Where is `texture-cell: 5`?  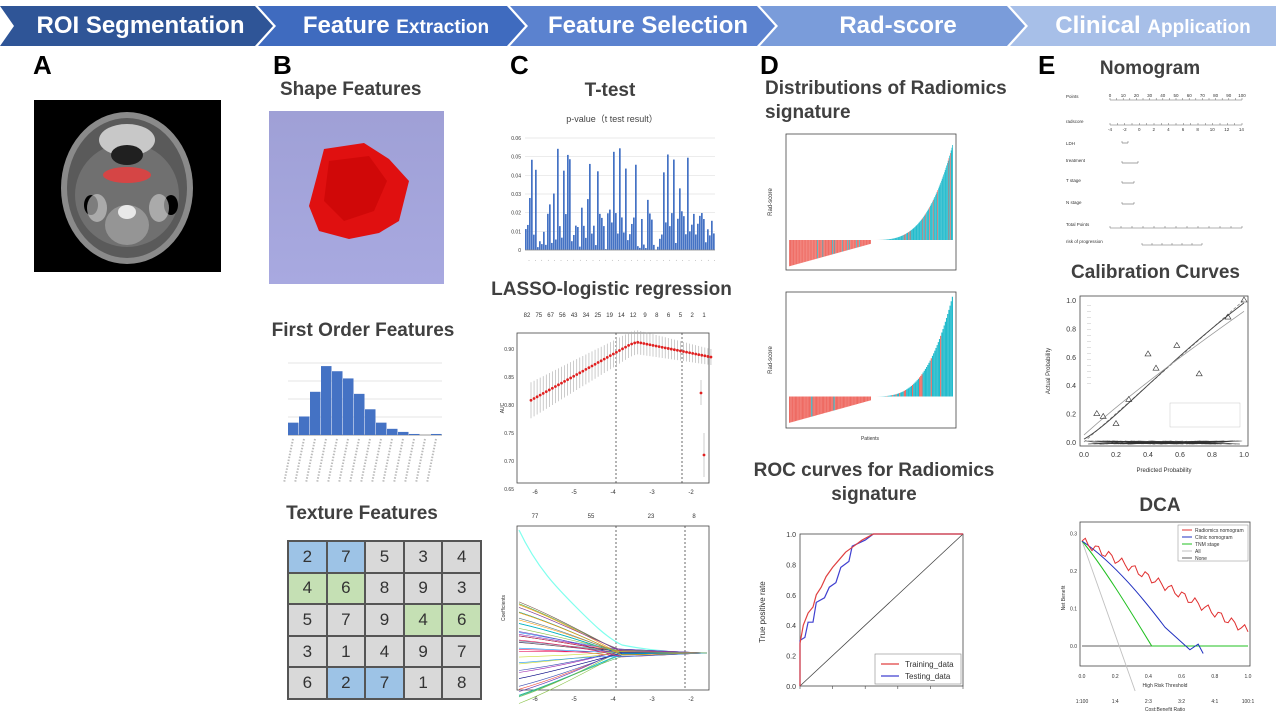
texture-cell: 5 is located at coordinates (307, 620).